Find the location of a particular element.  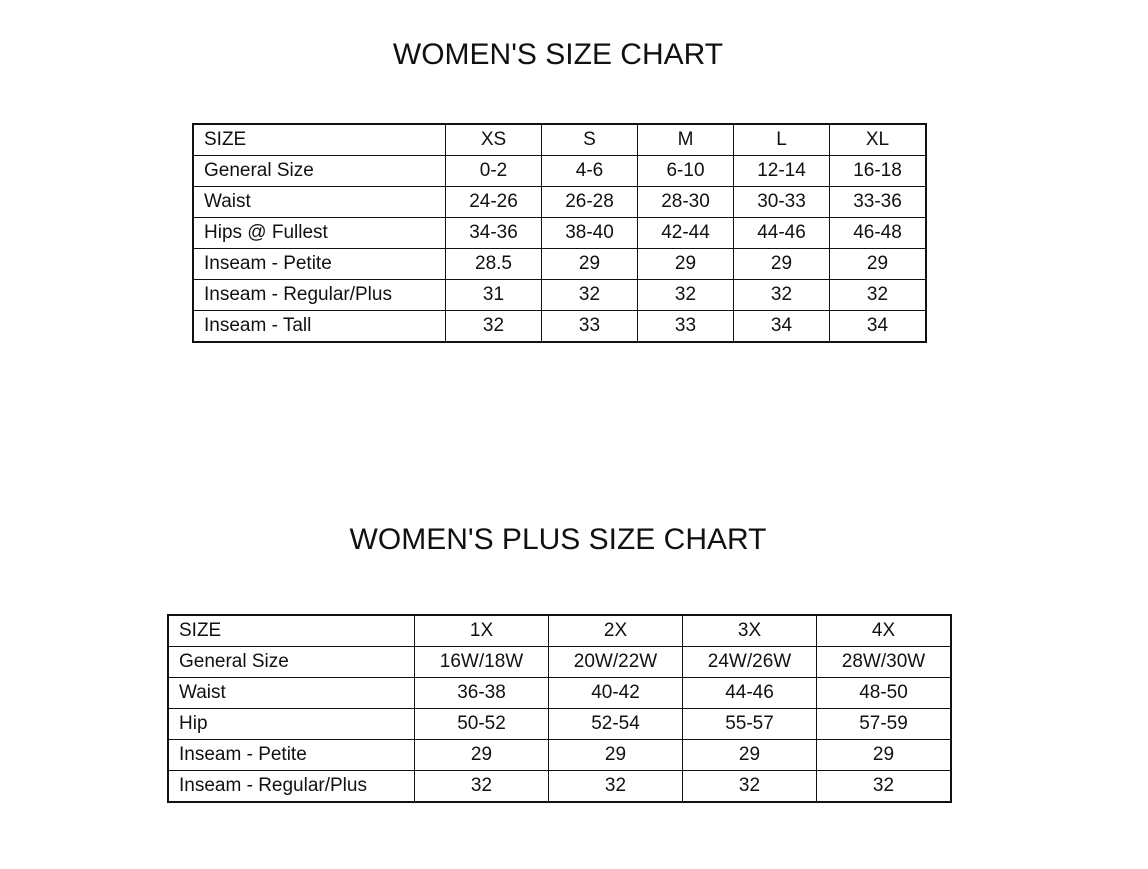

table-header-row: SIZE XS S M L XL is located at coordinates (559, 139).